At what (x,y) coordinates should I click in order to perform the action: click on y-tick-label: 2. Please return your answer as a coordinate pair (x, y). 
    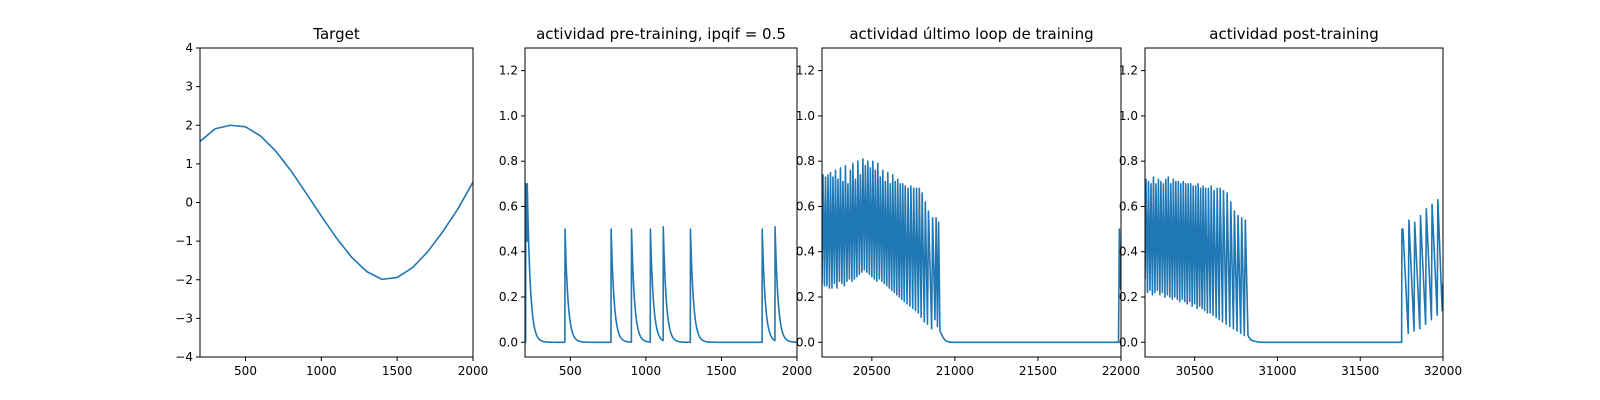
    Looking at the image, I should click on (189, 125).